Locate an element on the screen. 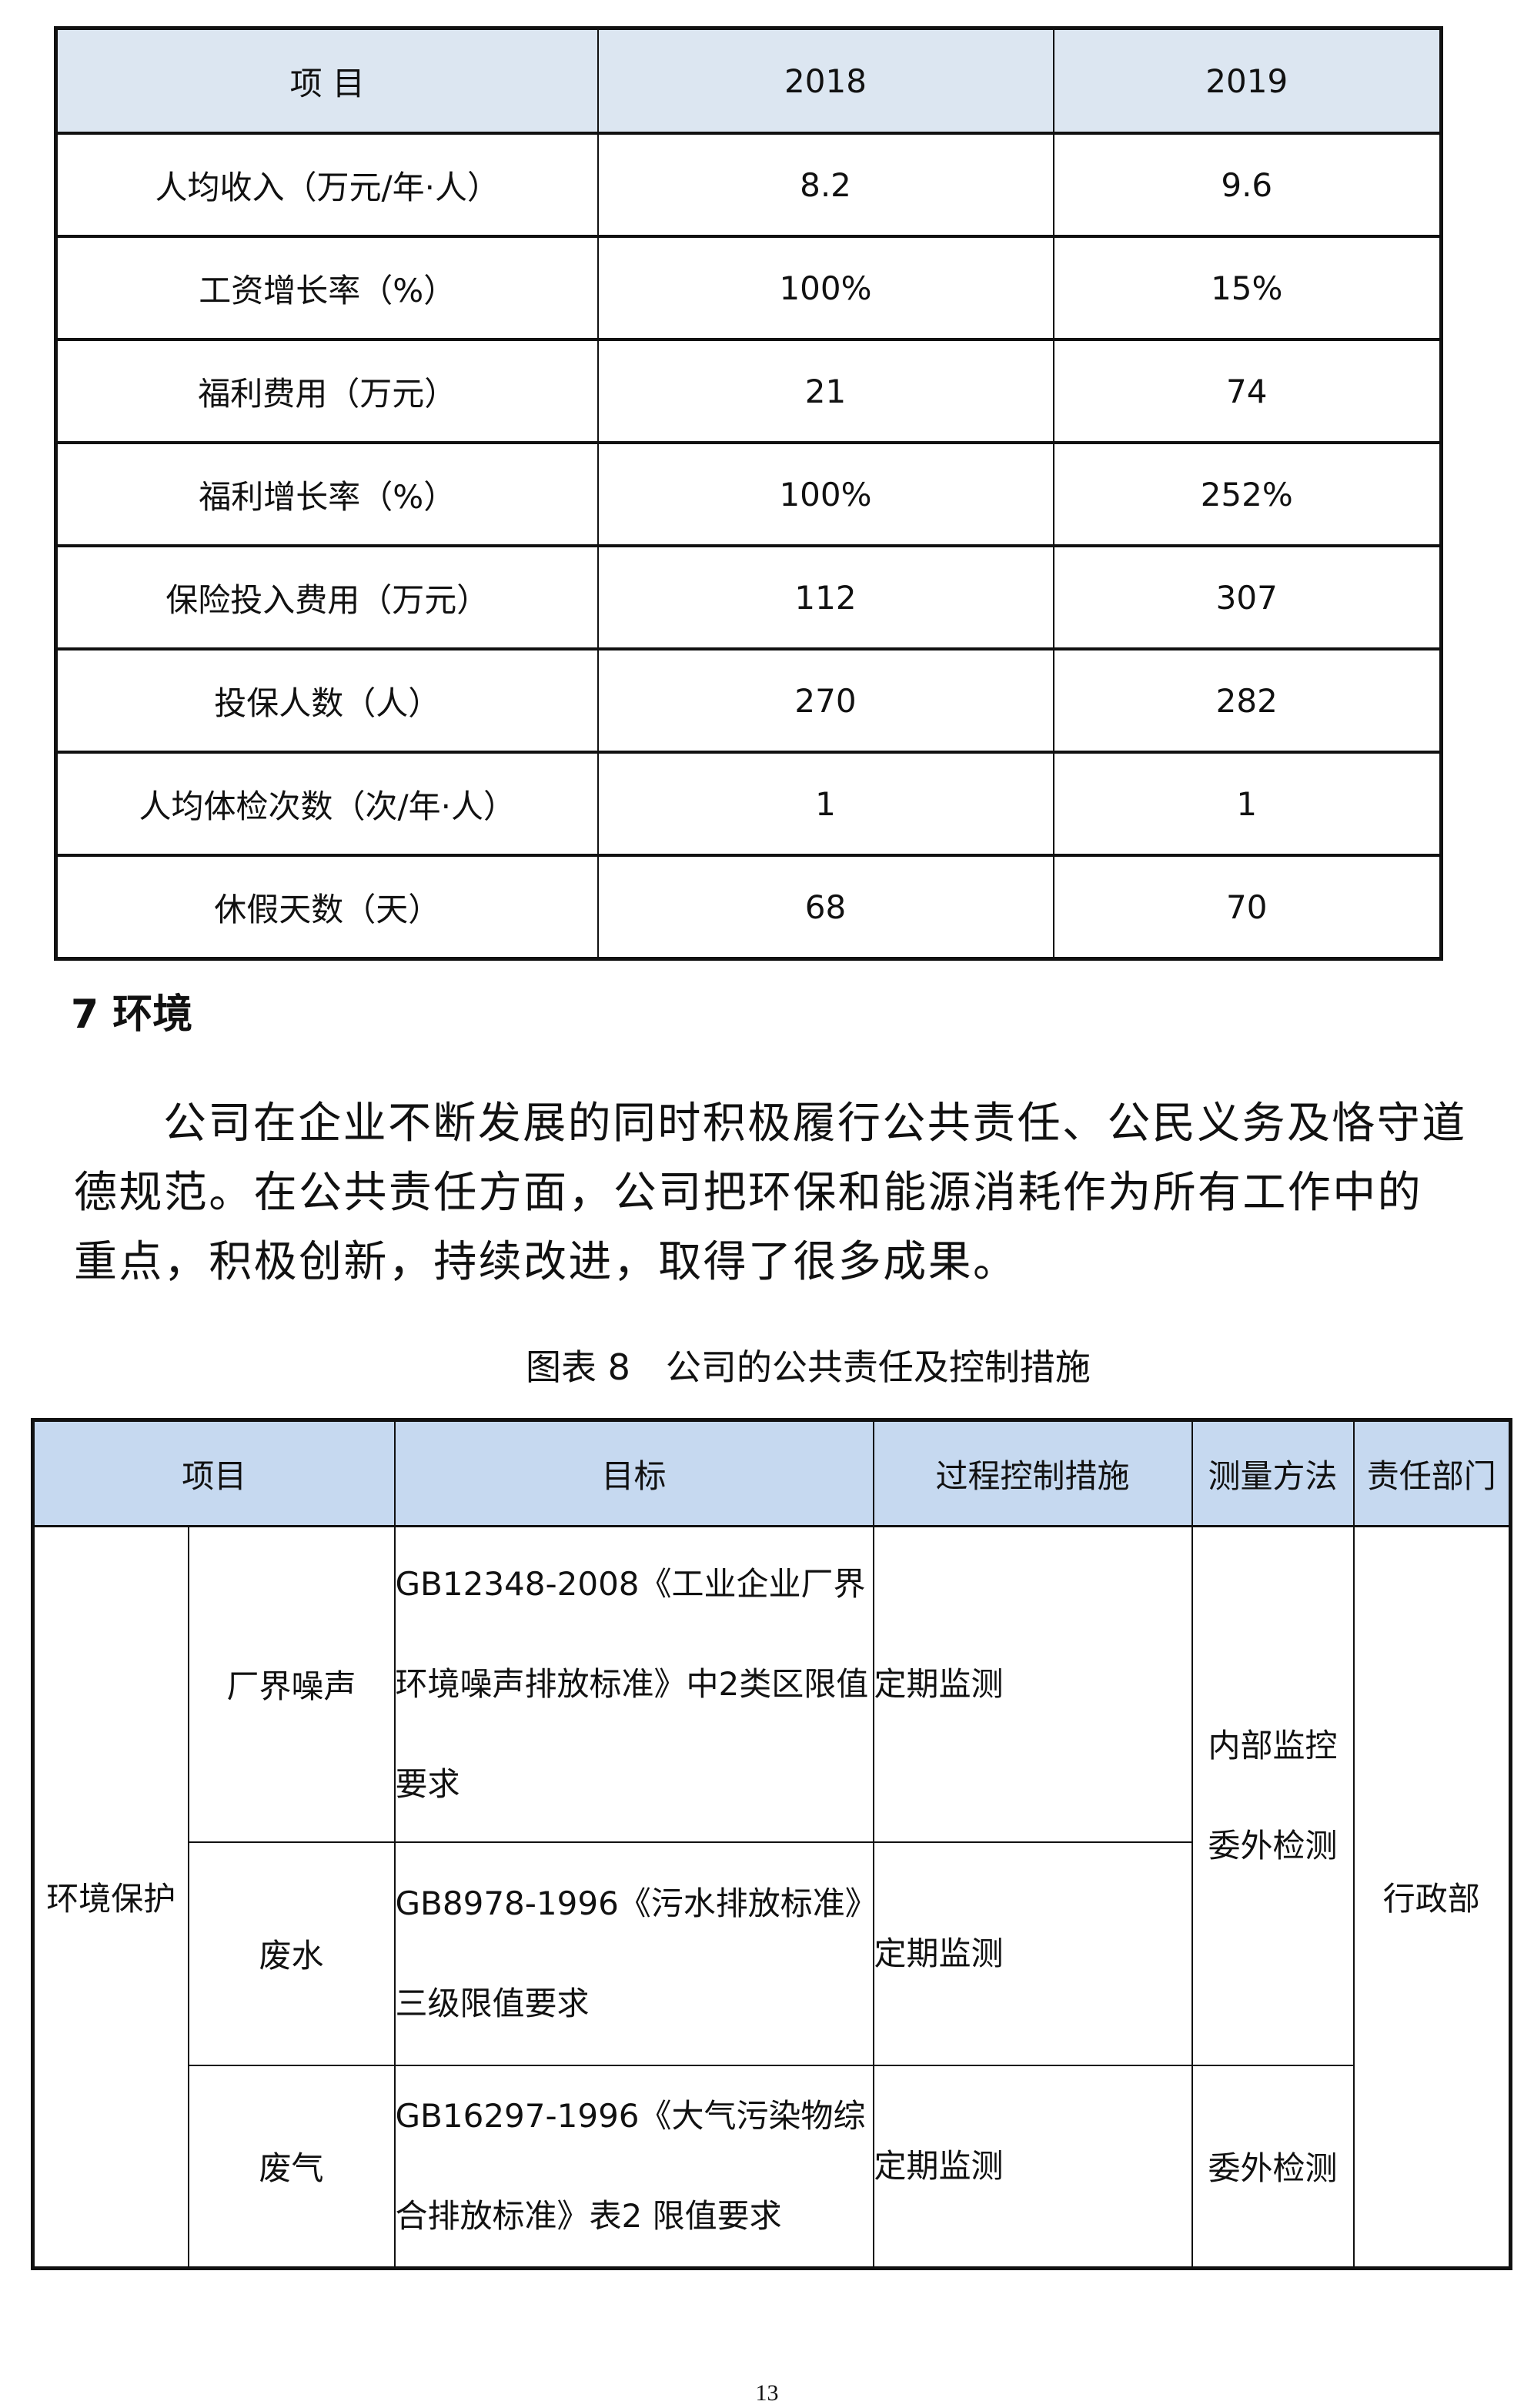  item-cell: 福利增长率（%） is located at coordinates (327, 495).